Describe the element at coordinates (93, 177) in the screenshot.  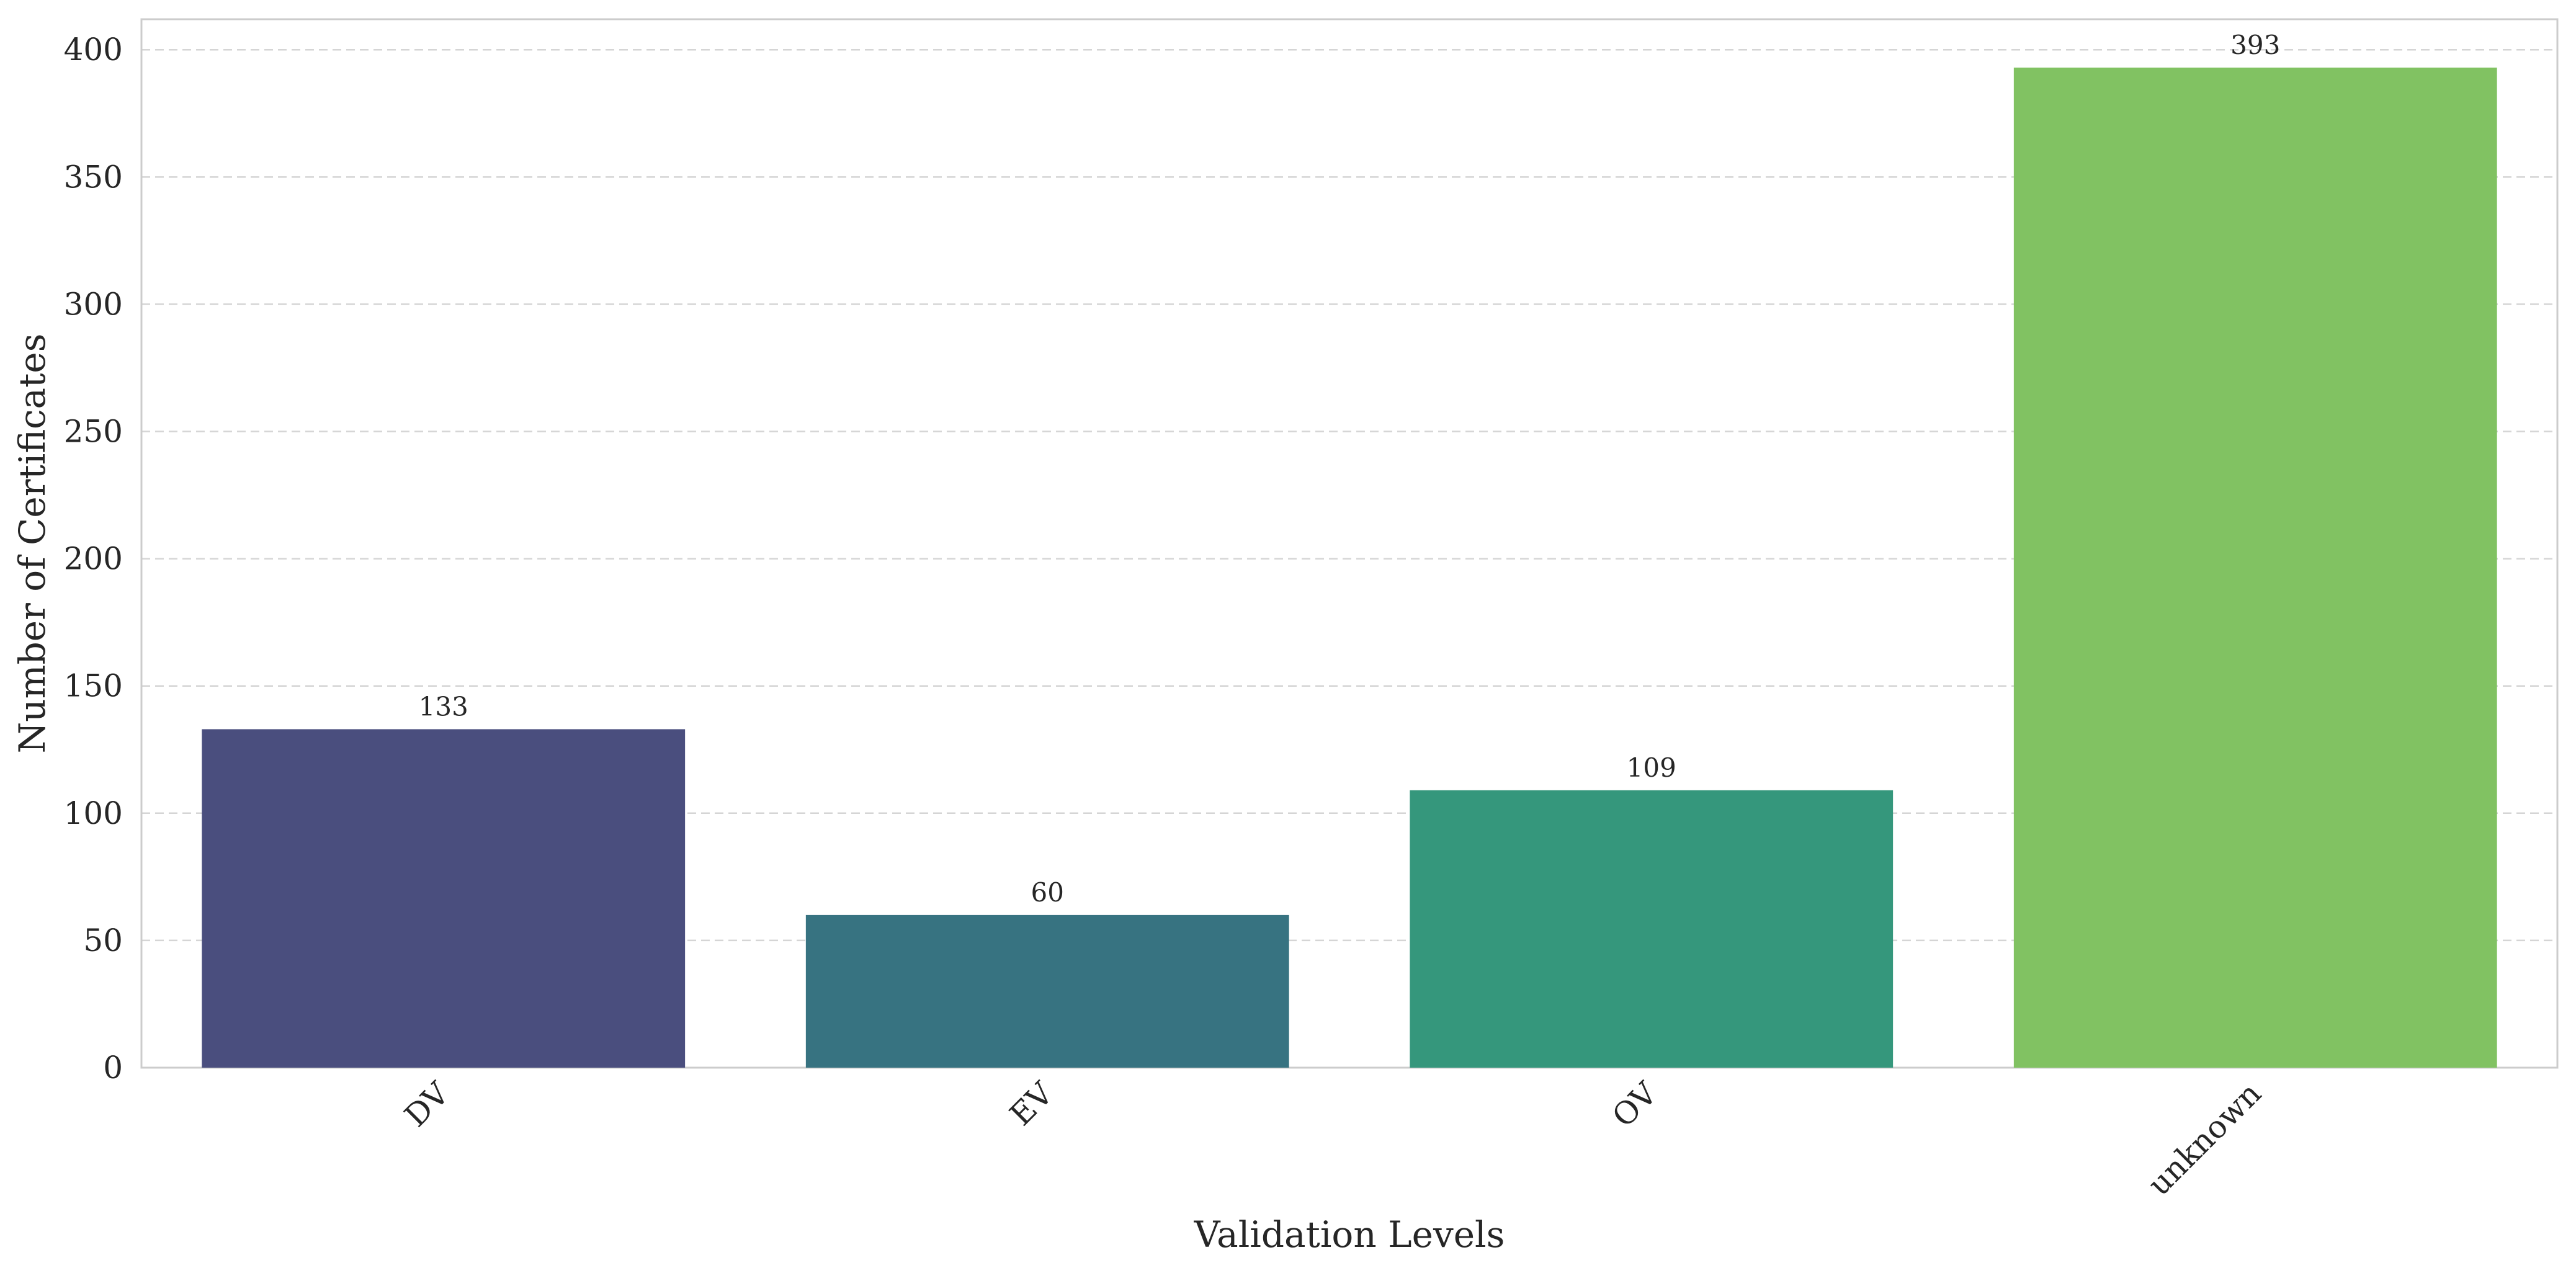
I see `y-tick-label: 350` at that location.